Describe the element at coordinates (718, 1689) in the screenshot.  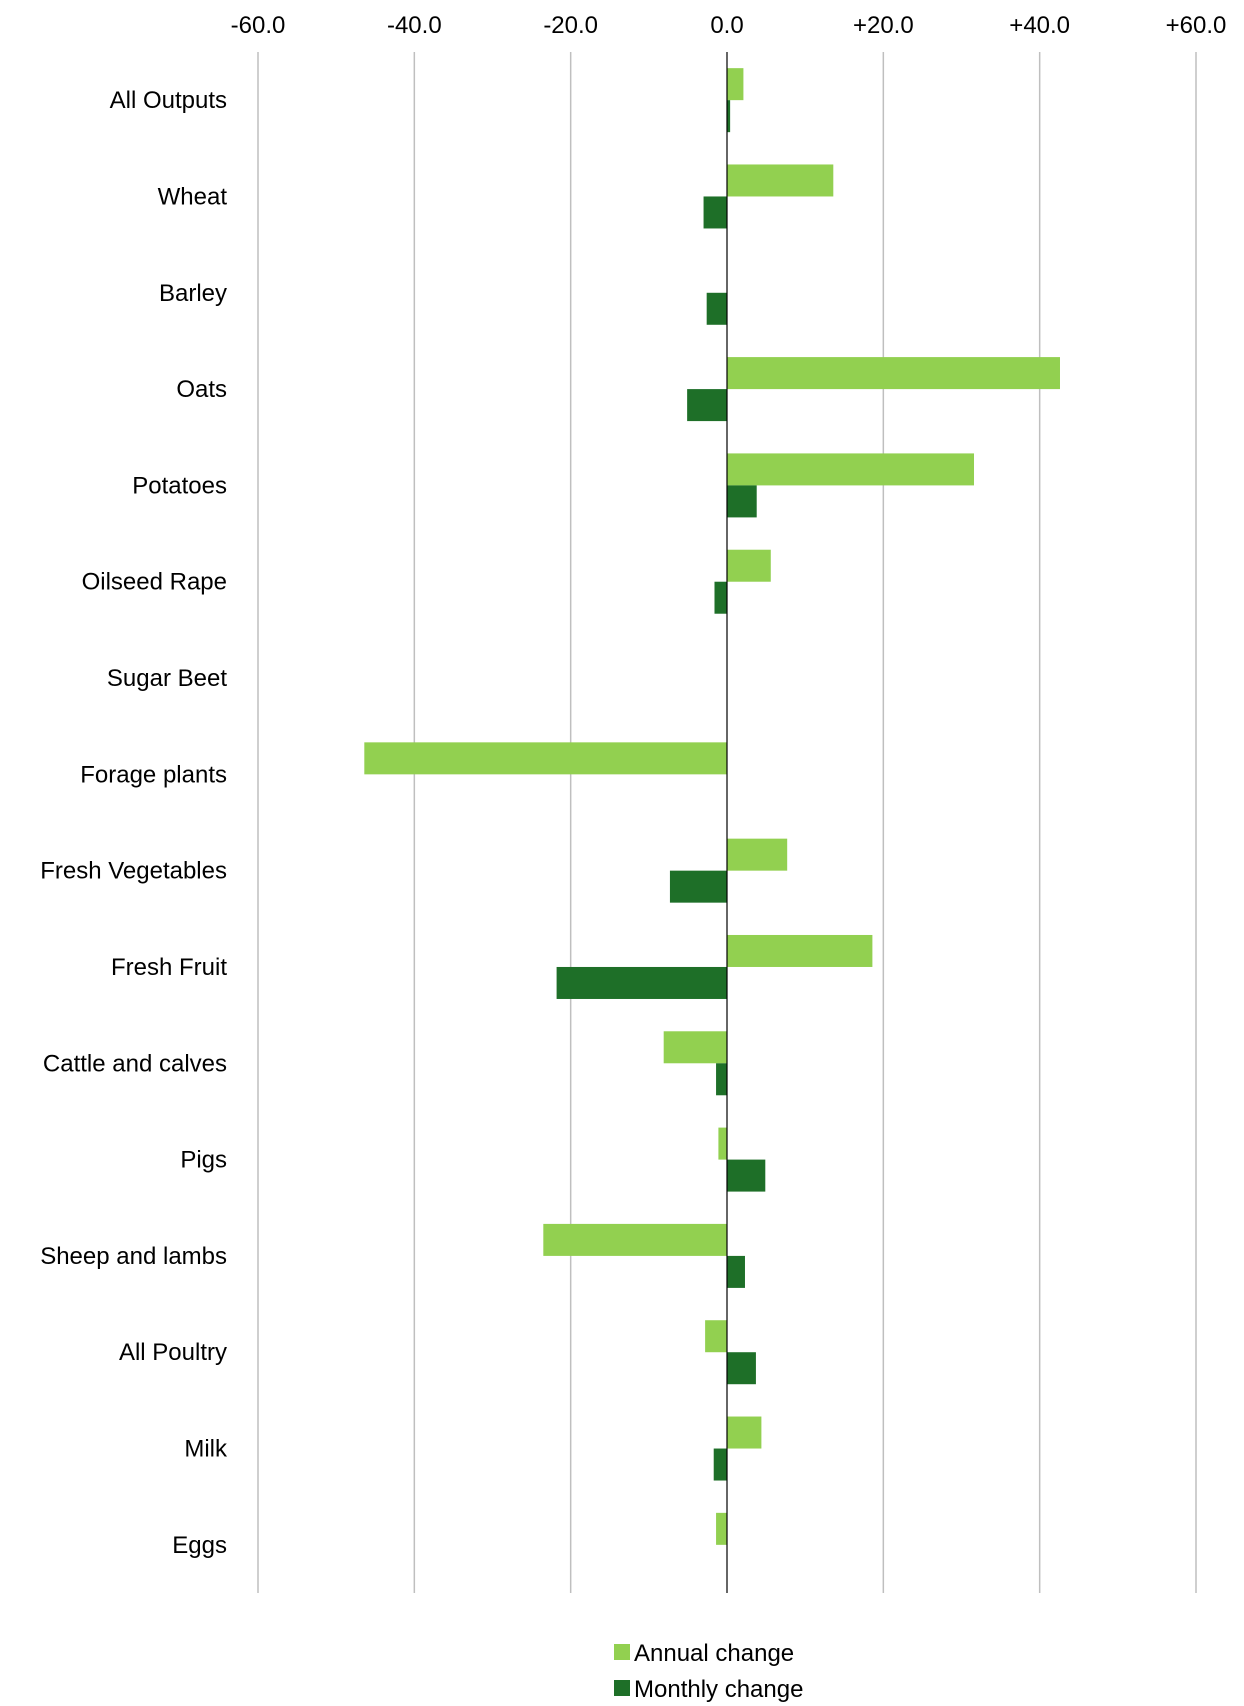
I see `legend-label-monthly: Monthly change` at that location.